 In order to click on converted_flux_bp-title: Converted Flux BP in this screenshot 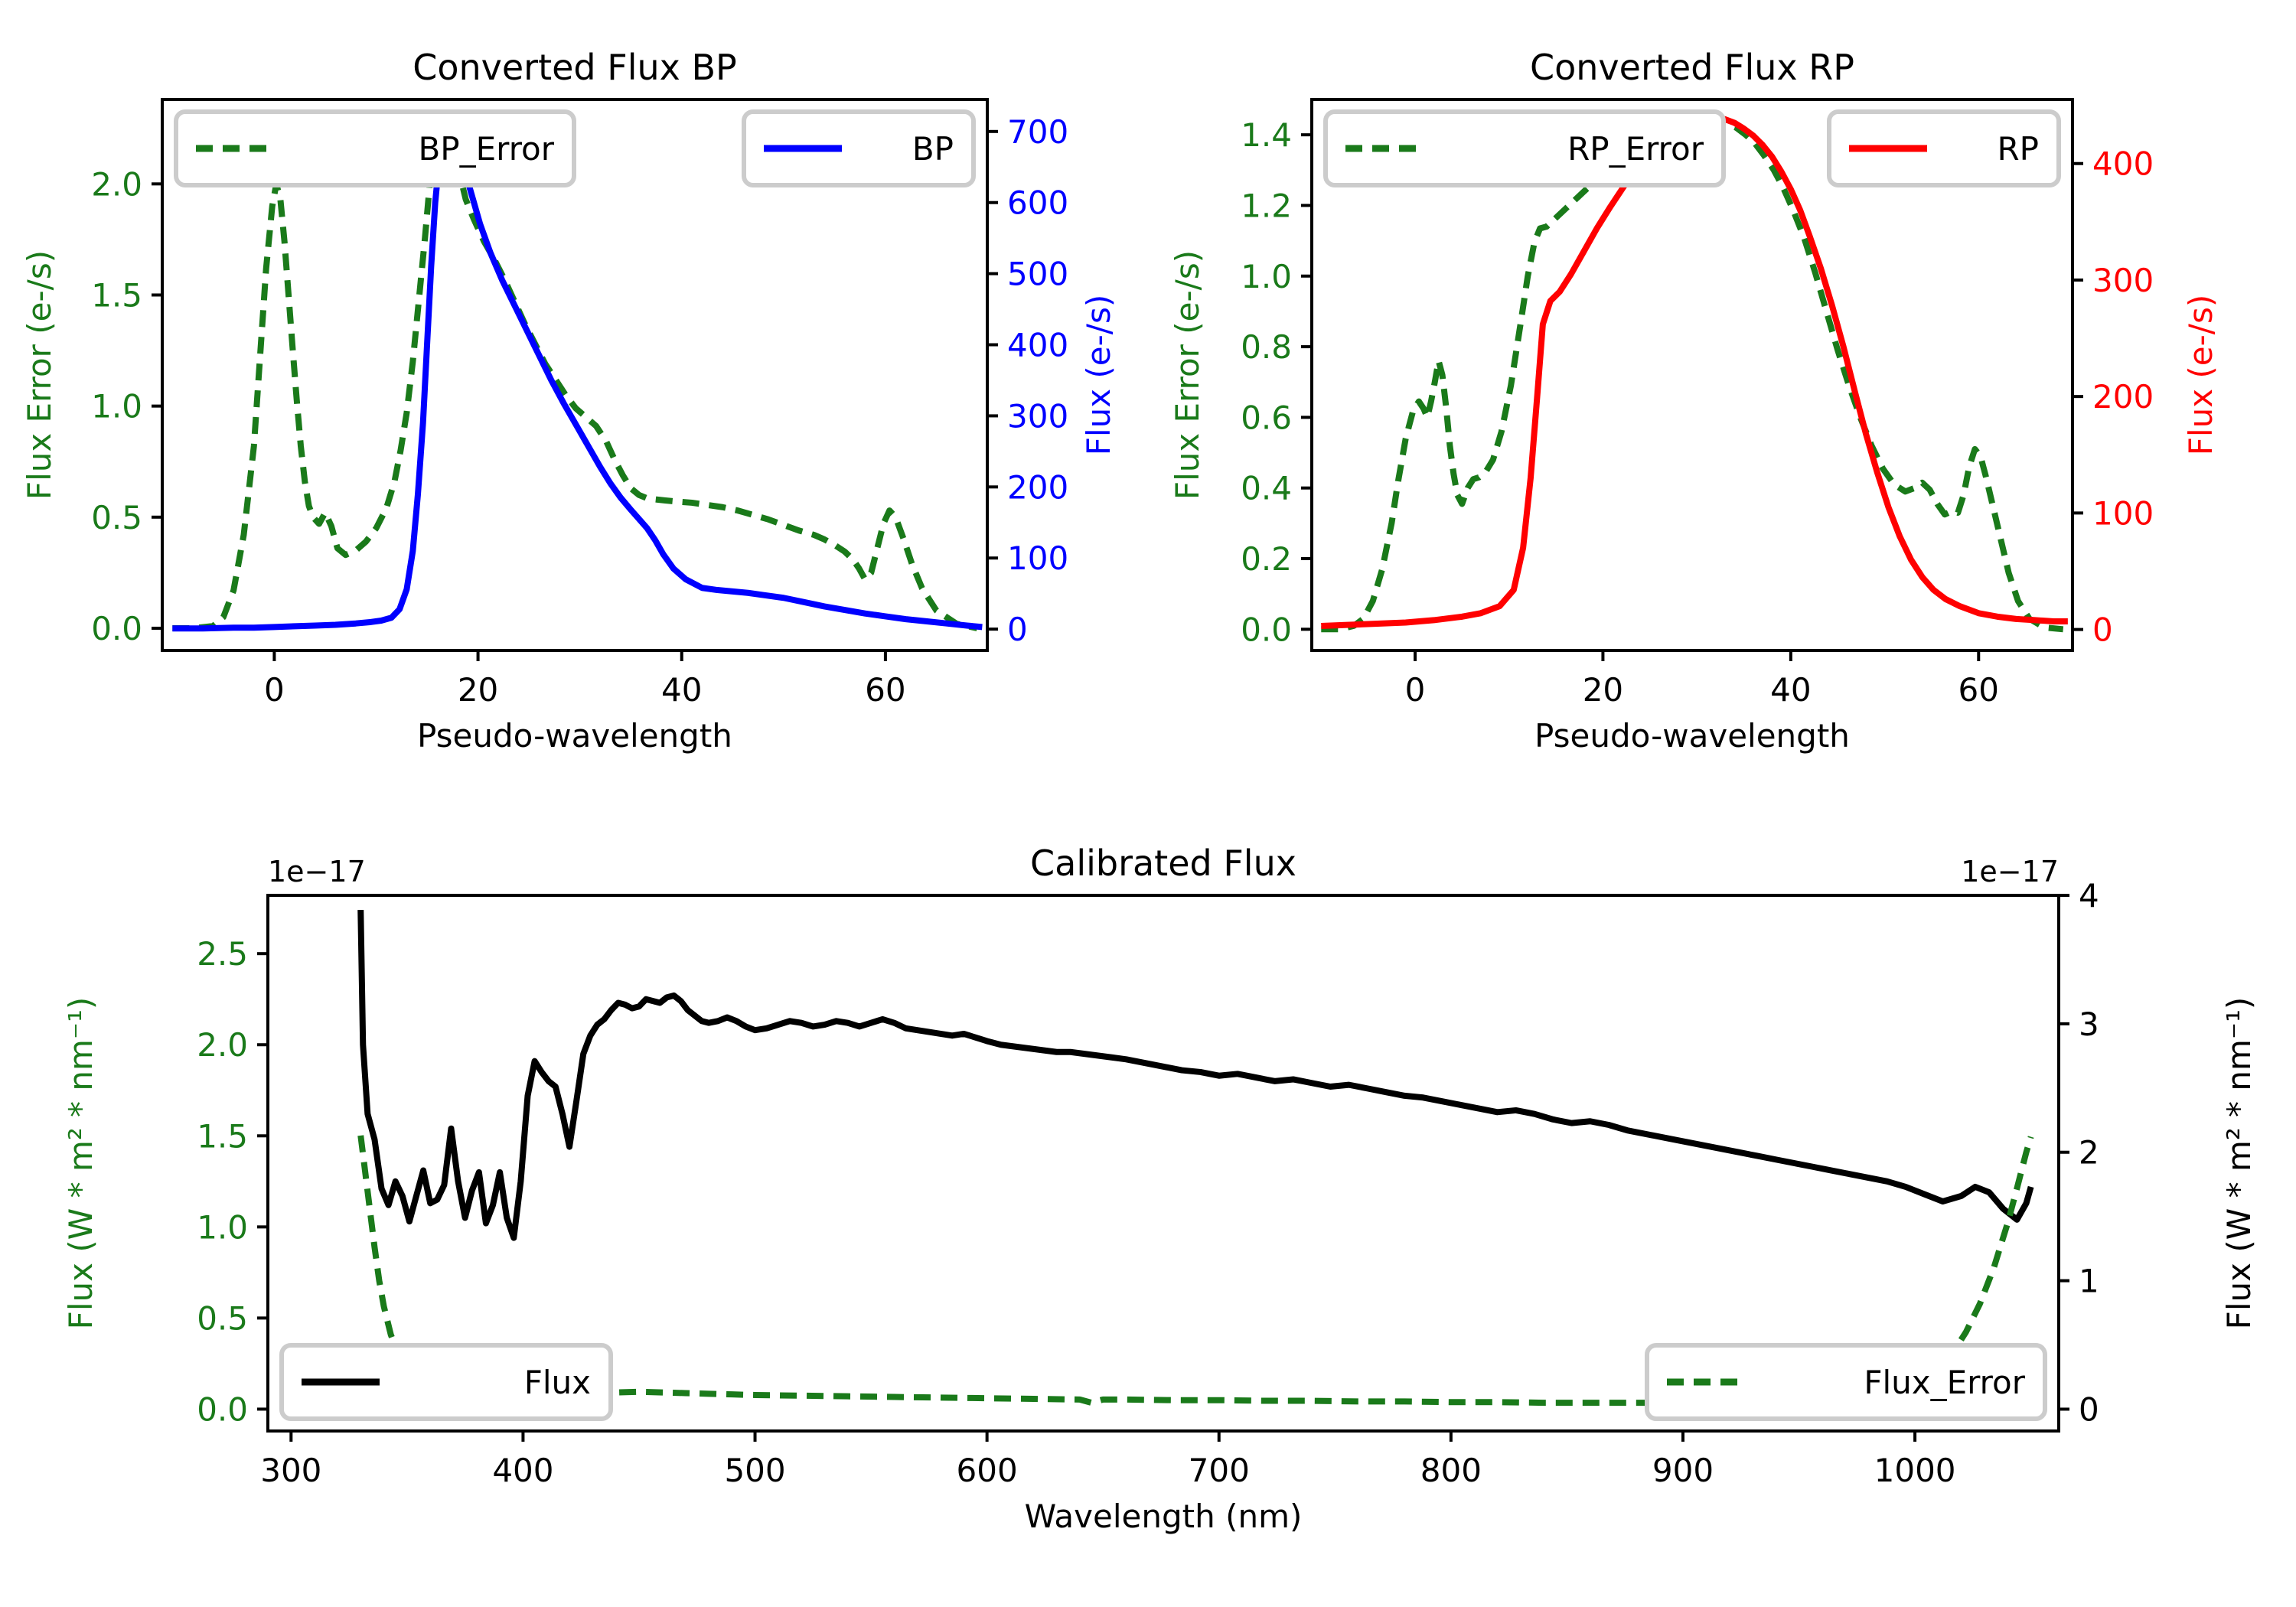, I will do `click(575, 67)`.